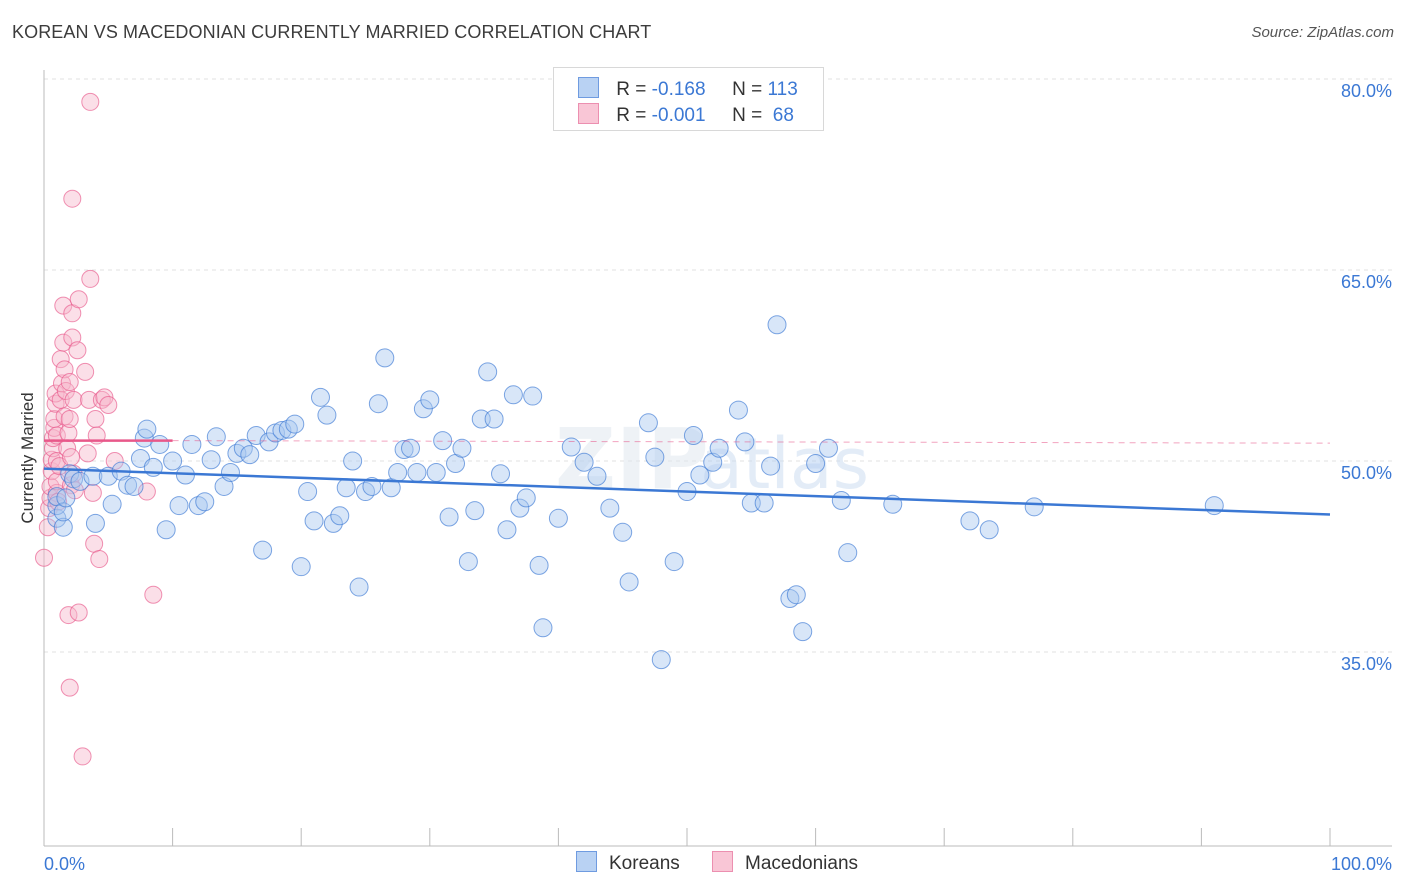 The width and height of the screenshot is (1406, 892). I want to click on bottom-legend-koreans: Koreans, so click(628, 863).